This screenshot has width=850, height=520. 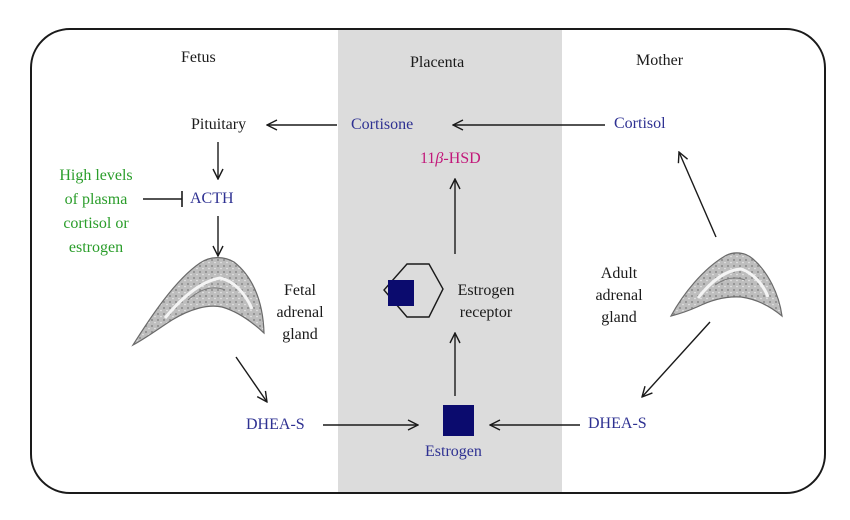 I want to click on receptor-line-1: Estrogen, so click(x=486, y=290).